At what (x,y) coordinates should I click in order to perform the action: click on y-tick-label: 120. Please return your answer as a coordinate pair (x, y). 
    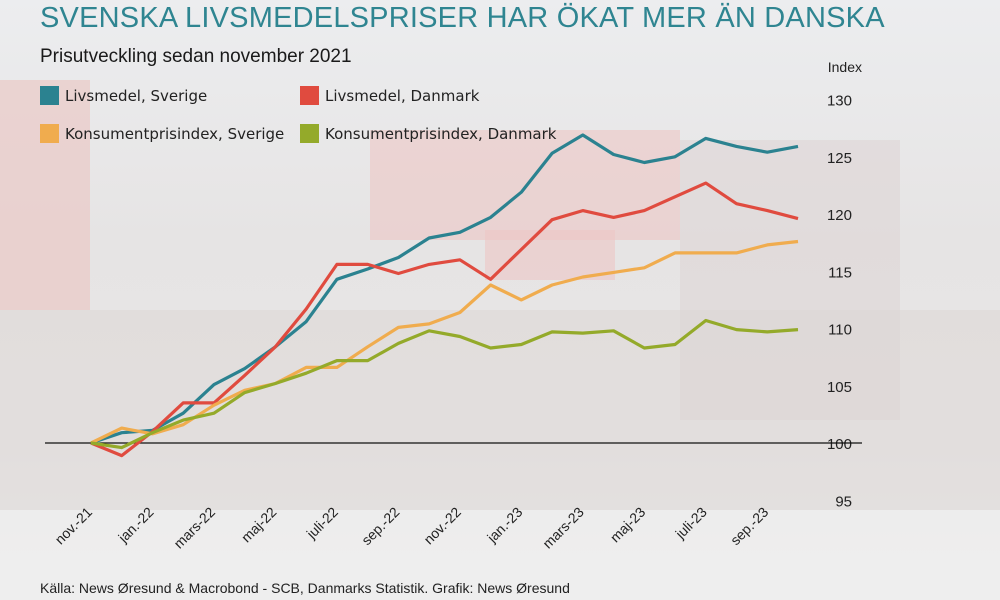
    Looking at the image, I should click on (839, 215).